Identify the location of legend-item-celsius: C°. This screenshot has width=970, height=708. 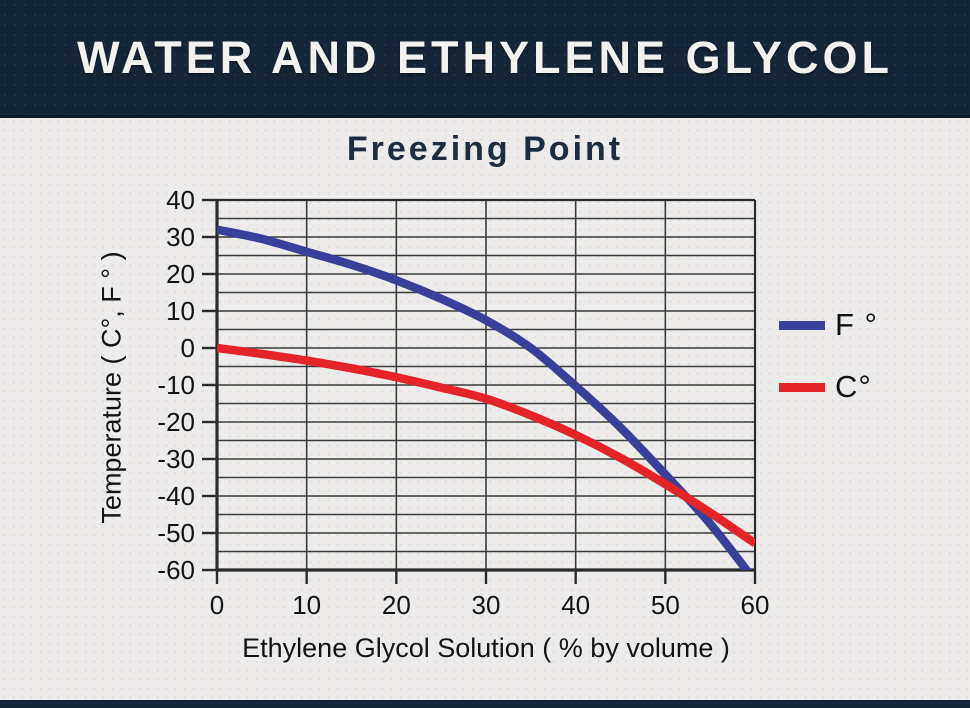
(871, 386).